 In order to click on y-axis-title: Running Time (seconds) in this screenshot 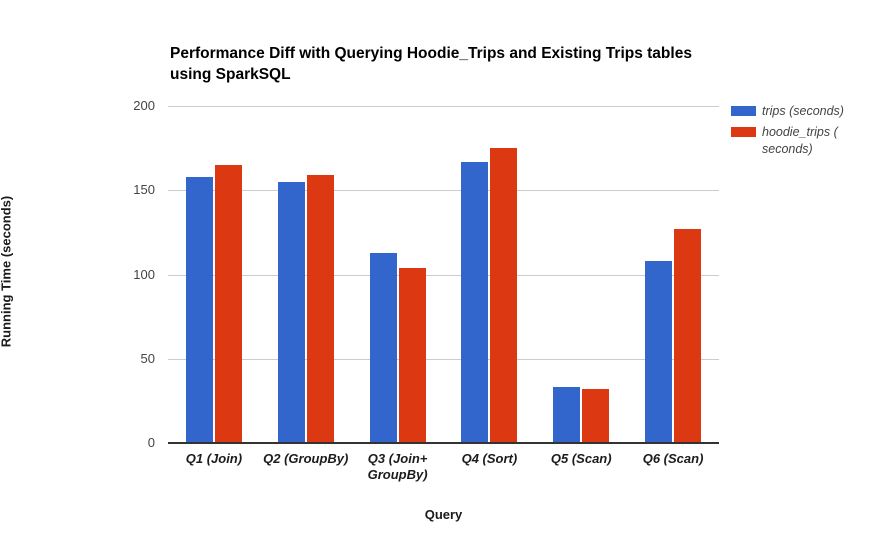, I will do `click(7, 271)`.